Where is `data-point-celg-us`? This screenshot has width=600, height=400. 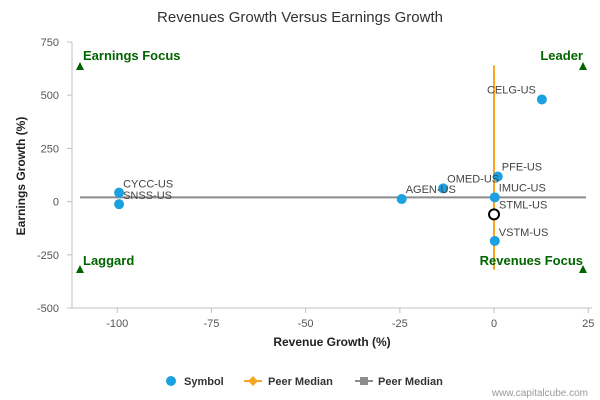
data-point-celg-us is located at coordinates (541, 99).